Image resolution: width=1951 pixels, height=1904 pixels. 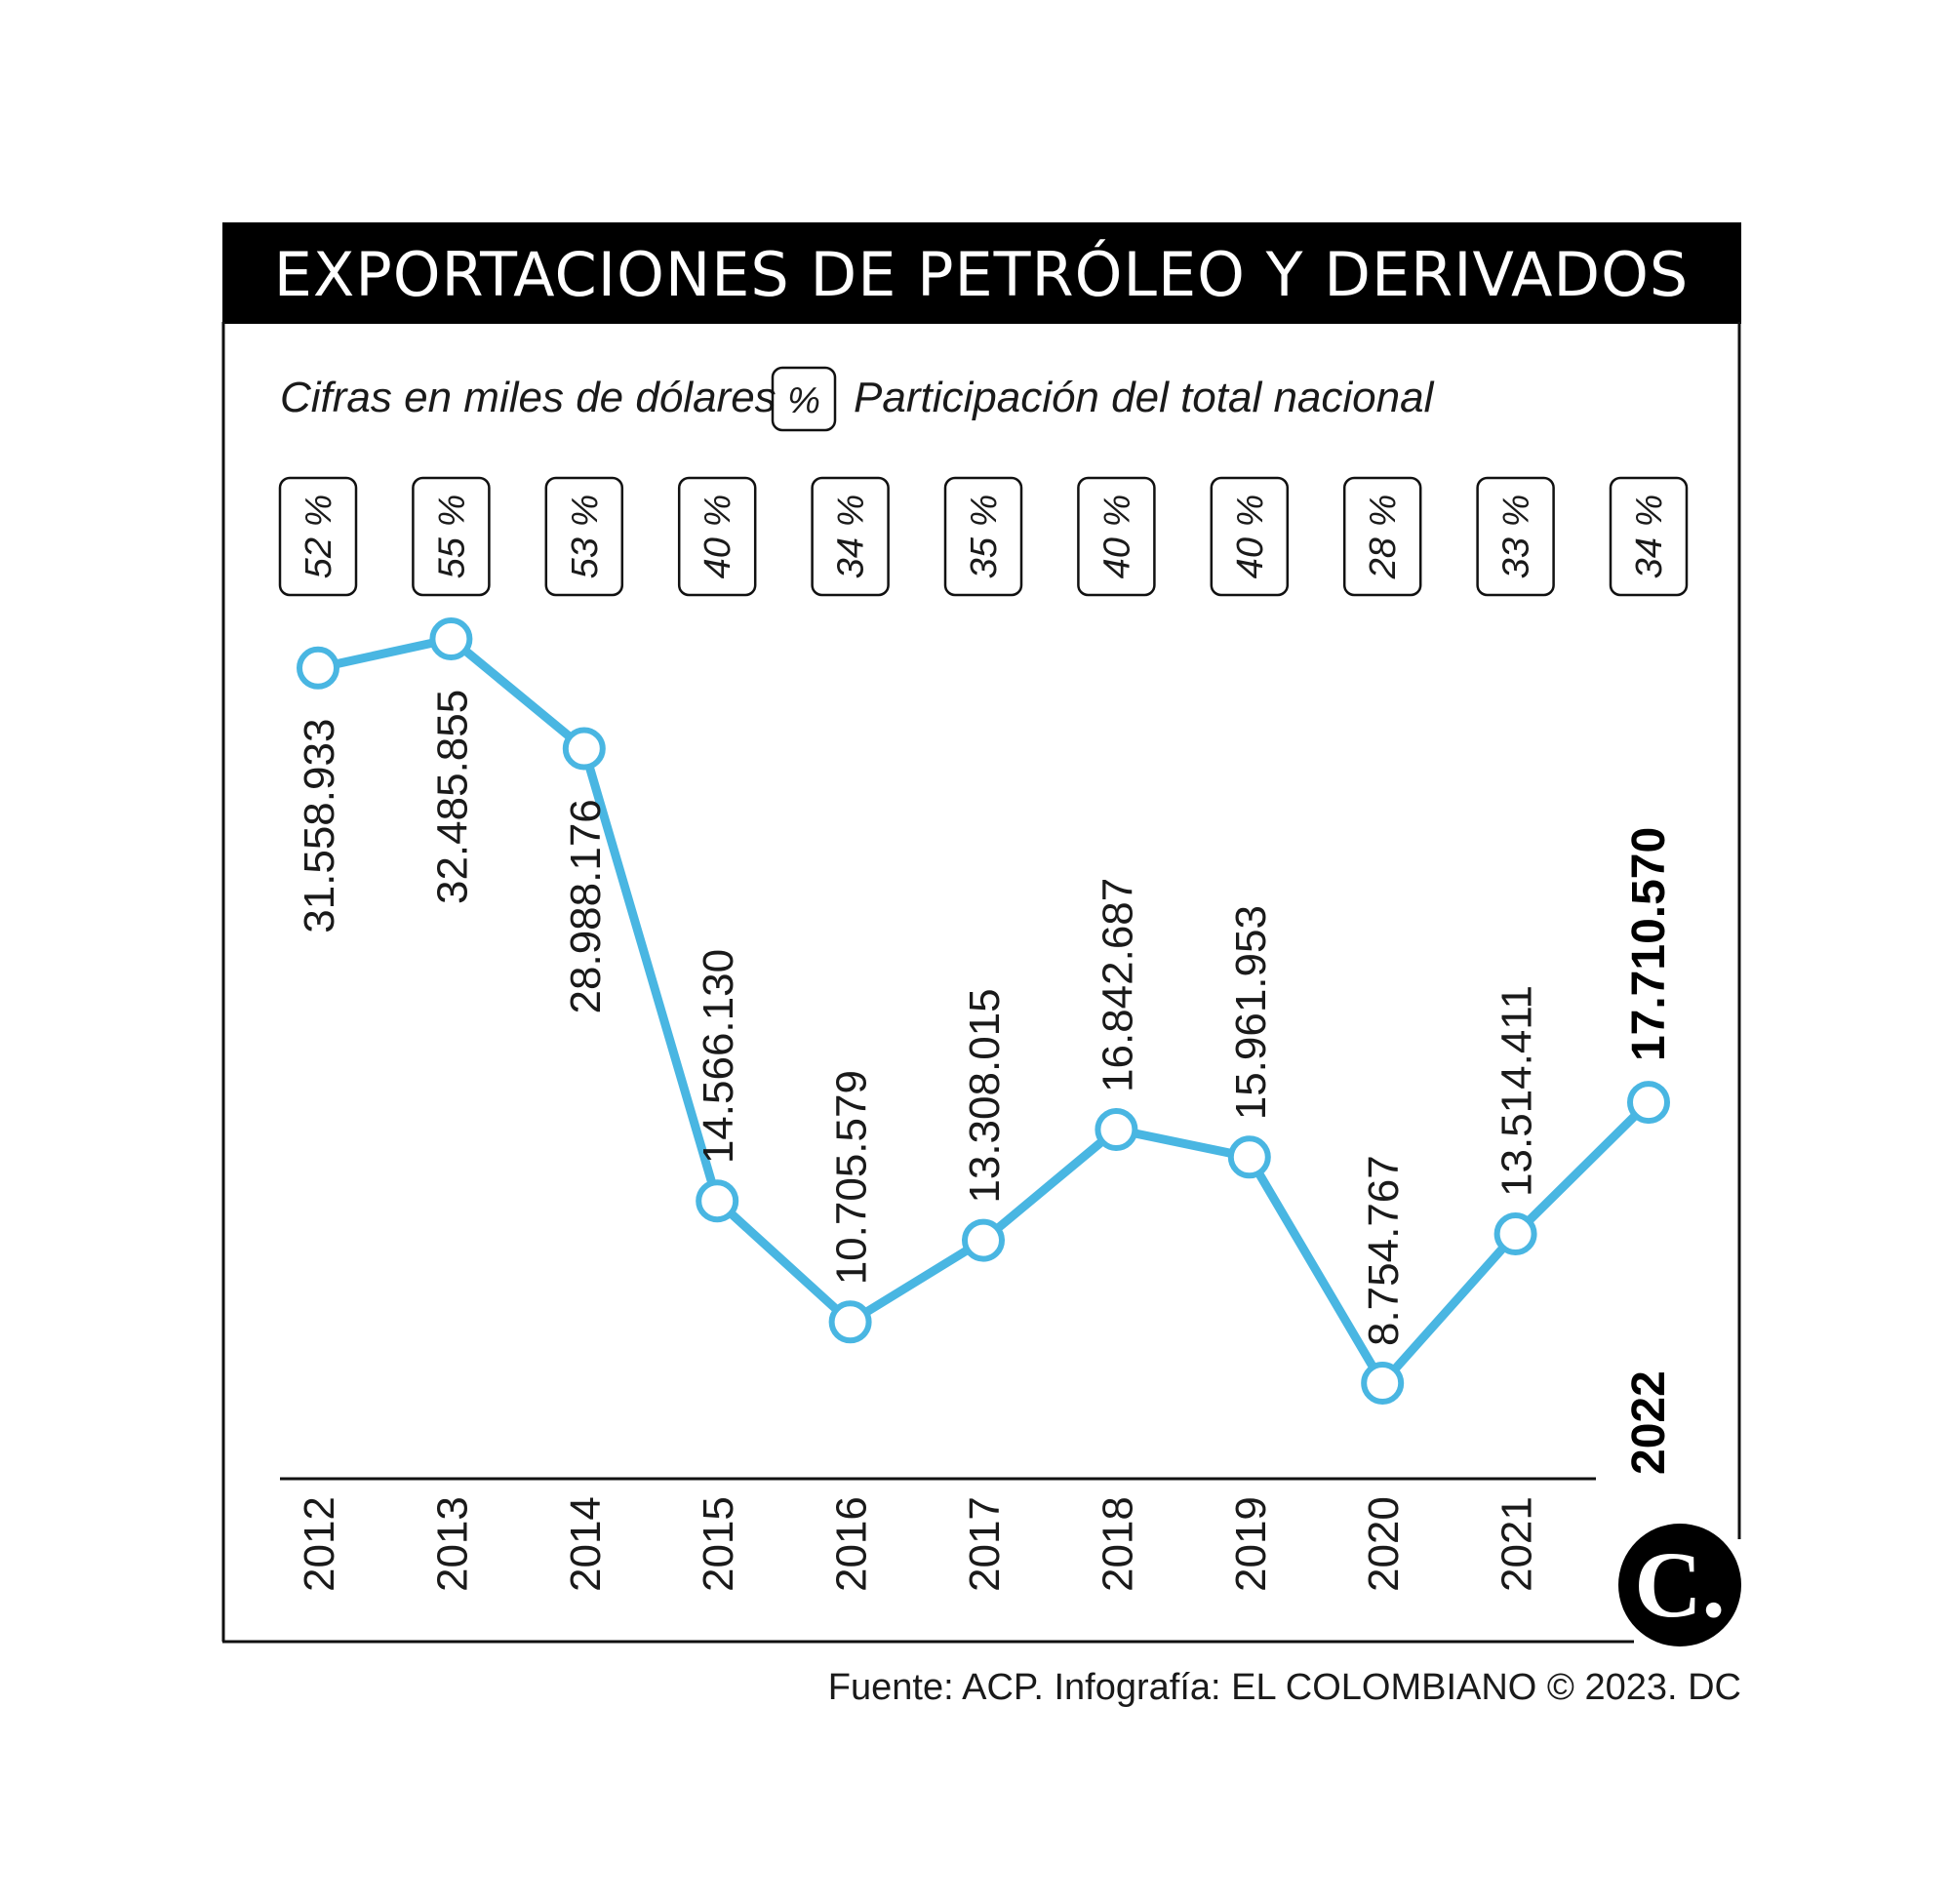 What do you see at coordinates (1117, 1544) in the screenshot?
I see `x-tick-label: 2018` at bounding box center [1117, 1544].